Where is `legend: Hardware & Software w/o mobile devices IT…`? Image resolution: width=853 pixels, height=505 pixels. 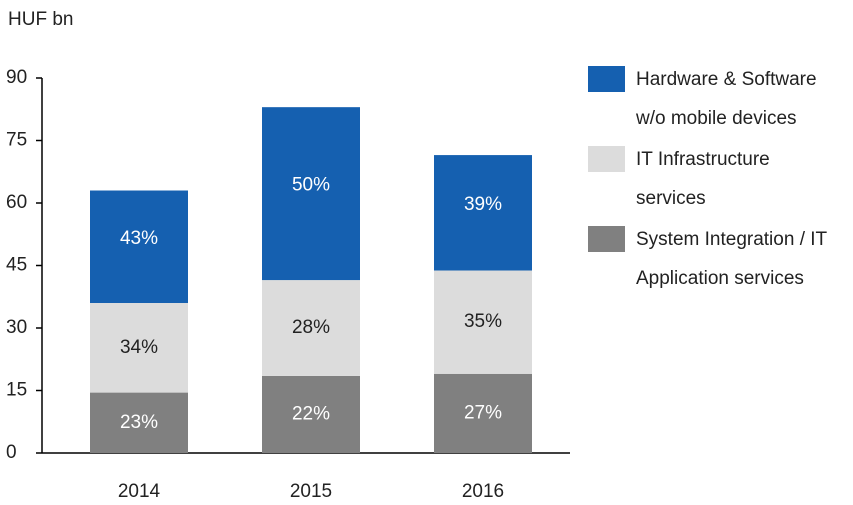
legend: Hardware & Software w/o mobile devices IT… is located at coordinates (718, 186).